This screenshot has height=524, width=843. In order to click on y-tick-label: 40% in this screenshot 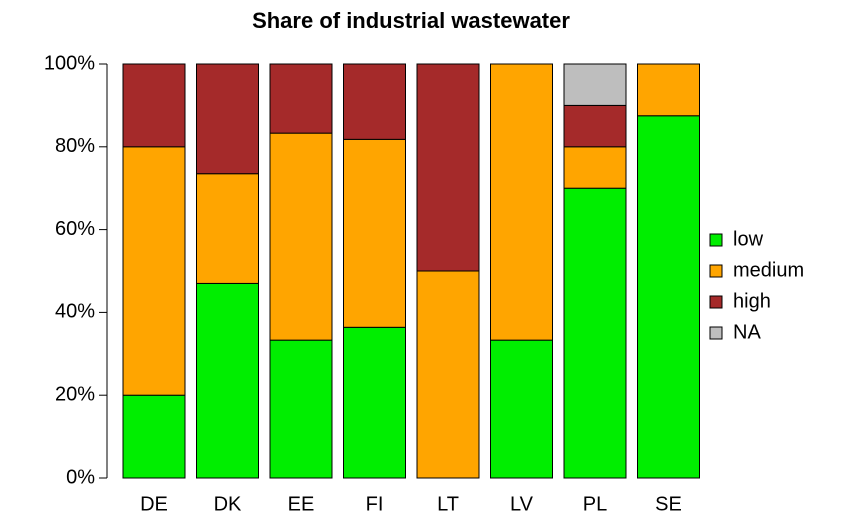, I will do `click(75, 312)`.